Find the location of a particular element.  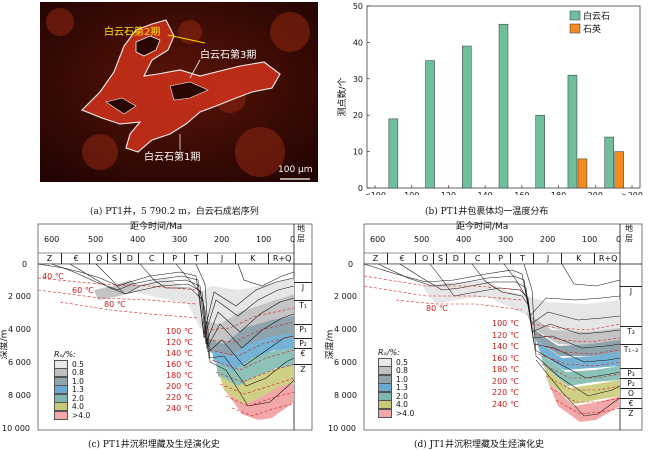

stratum-label: P₁ is located at coordinates (303, 329).